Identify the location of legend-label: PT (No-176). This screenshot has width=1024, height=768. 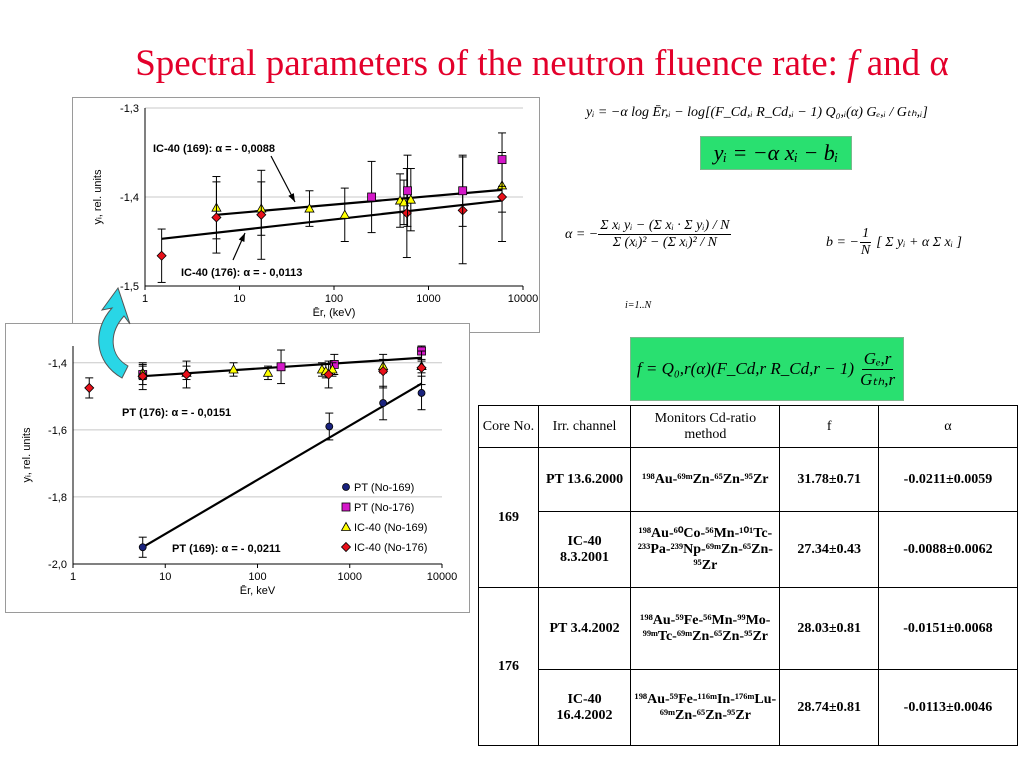
(384, 508).